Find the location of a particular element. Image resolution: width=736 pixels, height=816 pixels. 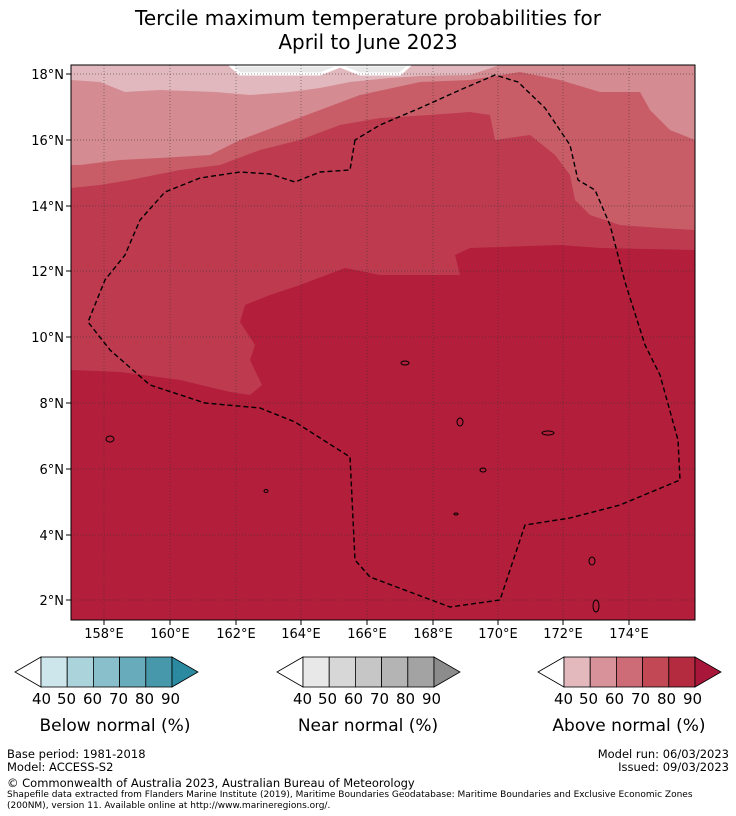

issued-date: Issued: 09/03/2023 is located at coordinates (673, 767).